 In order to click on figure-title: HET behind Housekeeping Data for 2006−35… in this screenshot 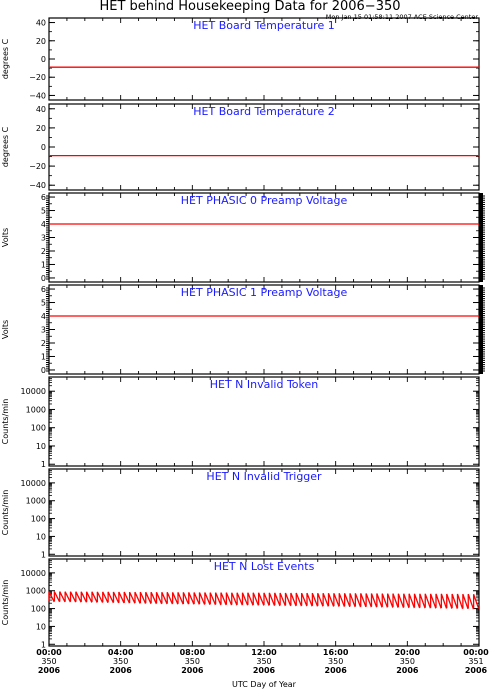, I will do `click(249, 7)`.